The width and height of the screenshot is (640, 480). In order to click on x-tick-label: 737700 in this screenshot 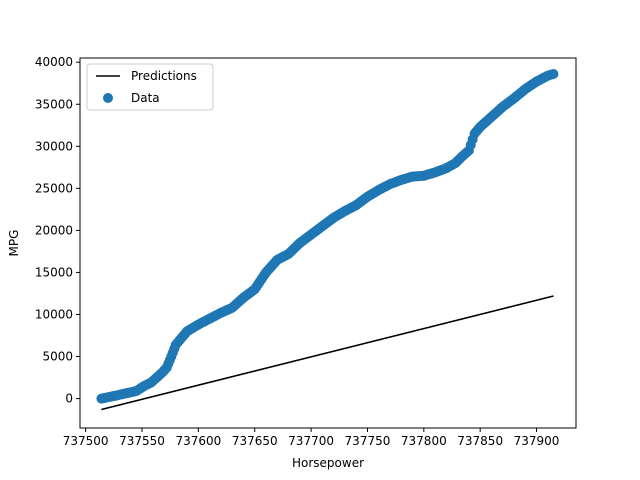, I will do `click(311, 441)`.